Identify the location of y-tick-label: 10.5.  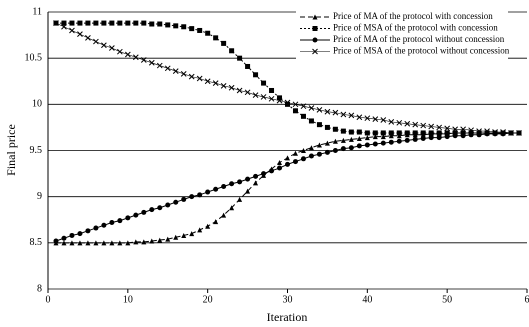
(34, 57).